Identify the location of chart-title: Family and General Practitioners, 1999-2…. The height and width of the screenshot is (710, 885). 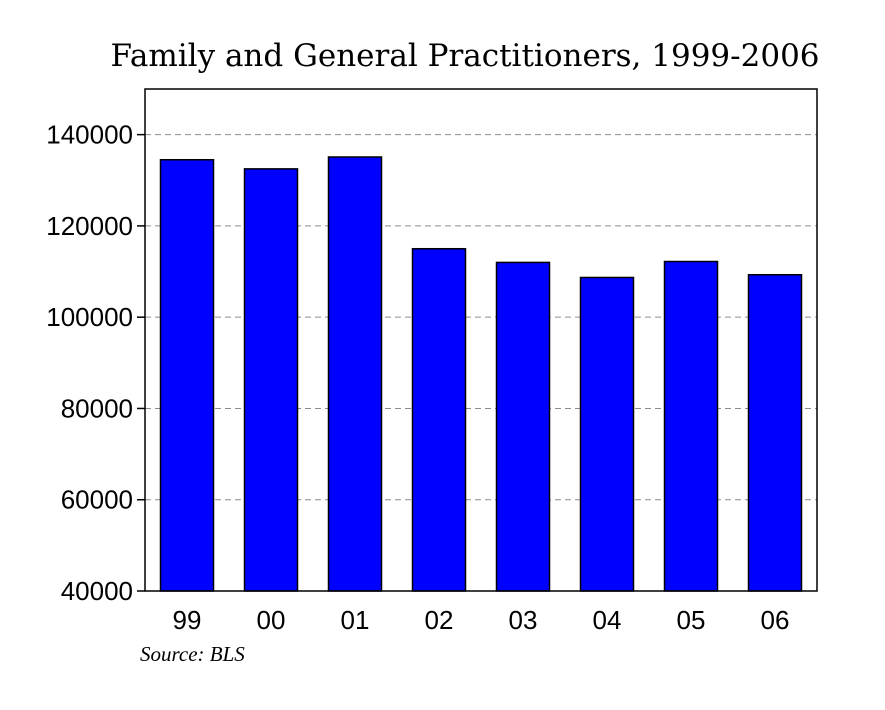
(464, 56).